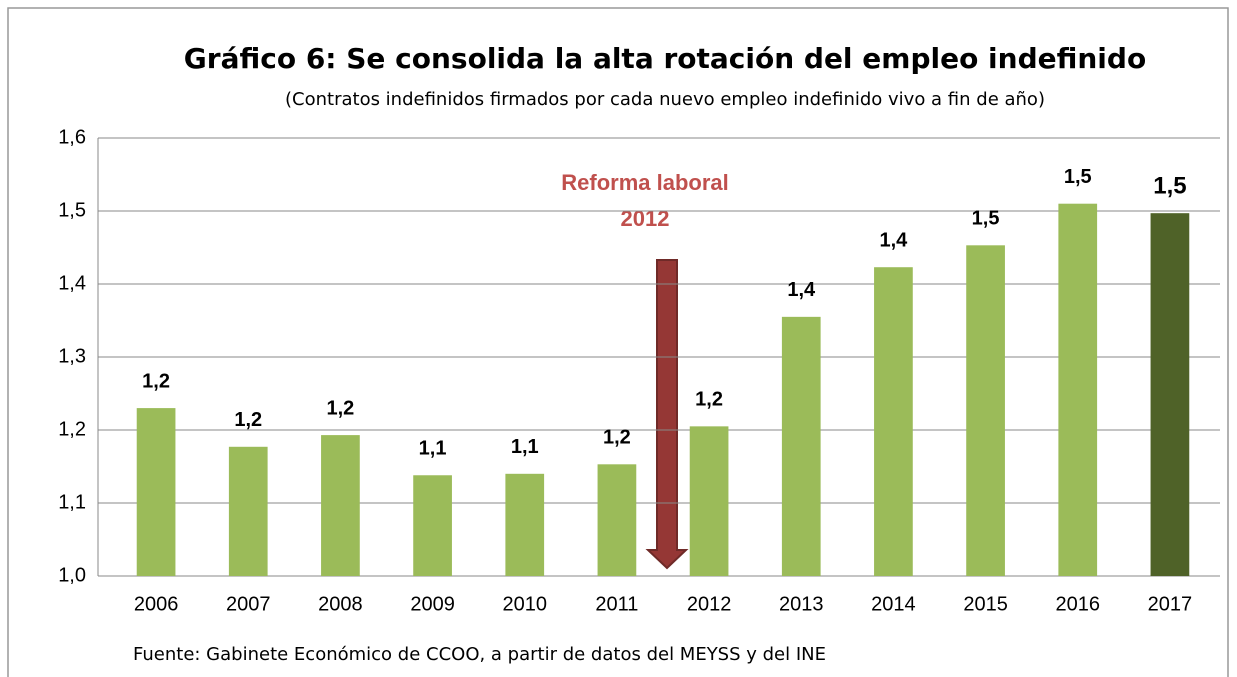 Image resolution: width=1237 pixels, height=677 pixels. Describe the element at coordinates (72, 502) in the screenshot. I see `y-tick-label: 1,1` at that location.